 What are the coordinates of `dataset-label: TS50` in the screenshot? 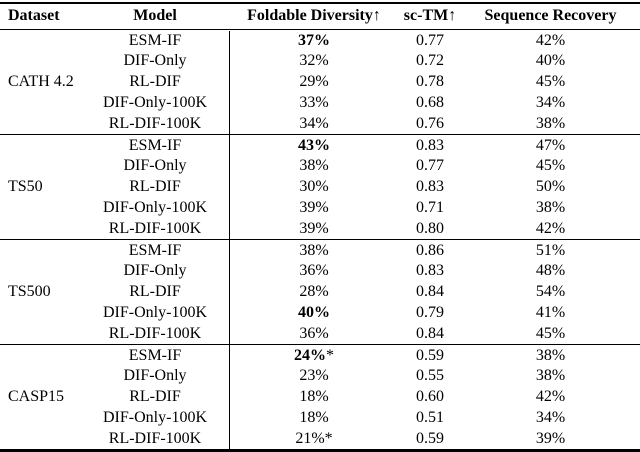 It's located at (25, 187).